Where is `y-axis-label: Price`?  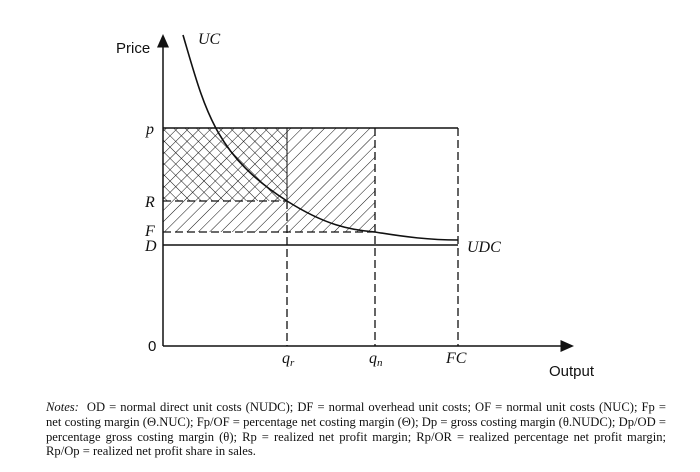 y-axis-label: Price is located at coordinates (133, 48).